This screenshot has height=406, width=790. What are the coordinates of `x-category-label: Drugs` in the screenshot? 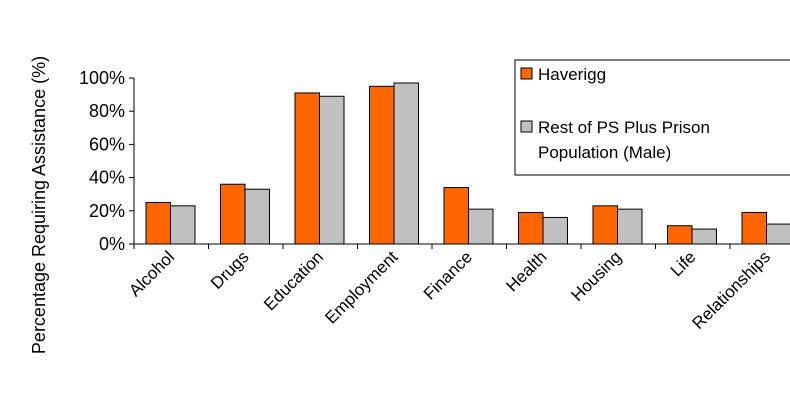 It's located at (230, 270).